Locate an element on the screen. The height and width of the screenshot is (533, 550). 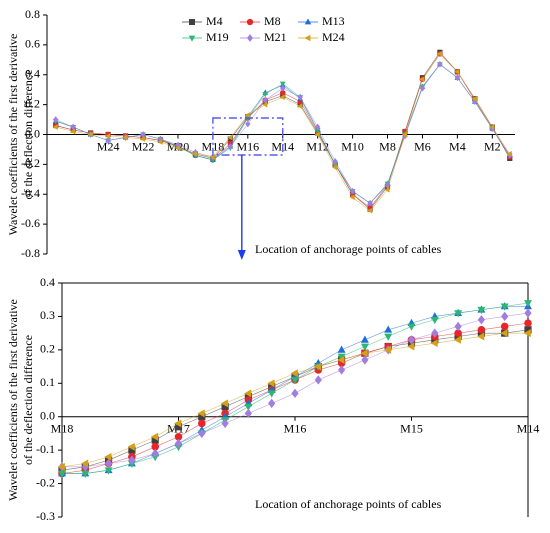
x-tick-label: M2 is located at coordinates (492, 146).